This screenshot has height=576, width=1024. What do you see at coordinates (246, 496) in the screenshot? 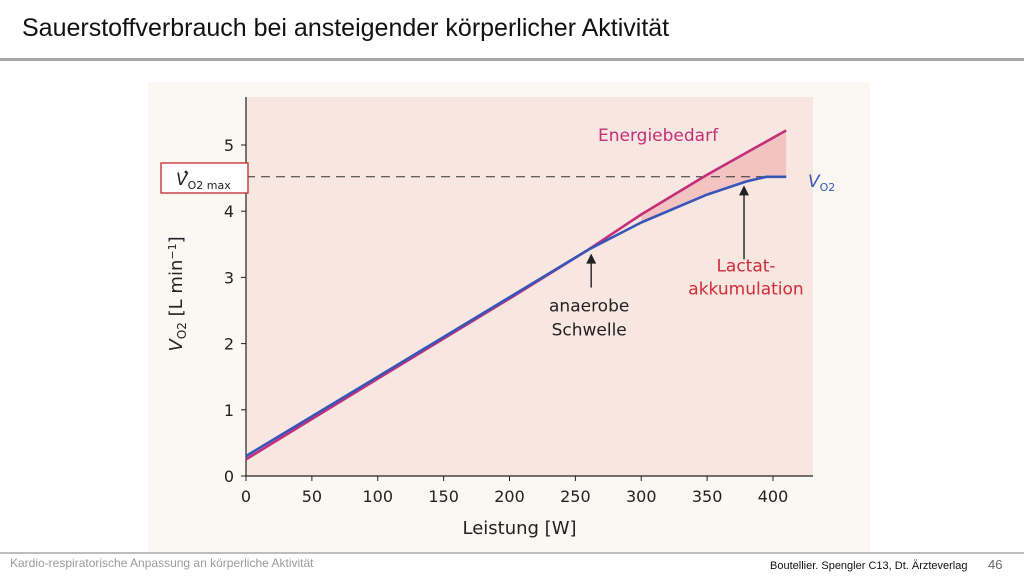
I see `x-tick-label: 0` at bounding box center [246, 496].